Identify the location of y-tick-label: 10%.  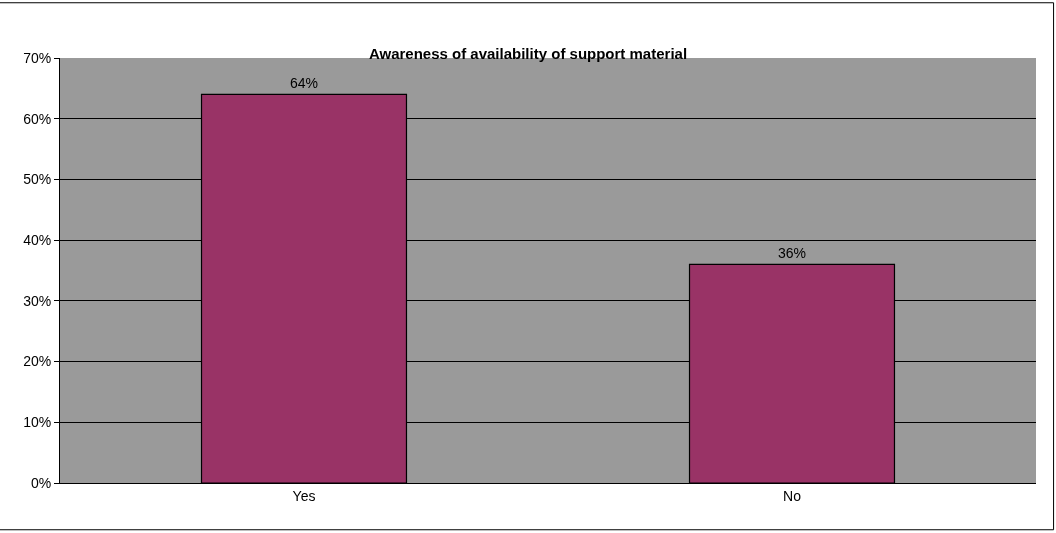
(37, 422).